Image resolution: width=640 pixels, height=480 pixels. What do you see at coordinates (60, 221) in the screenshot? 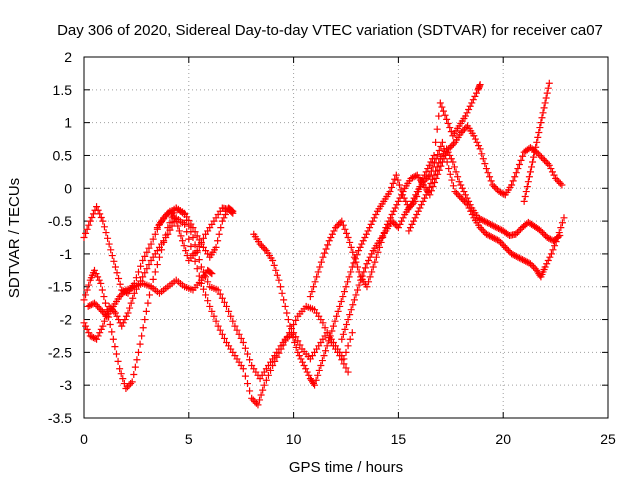
I see `y-tick-label: -0.5` at bounding box center [60, 221].